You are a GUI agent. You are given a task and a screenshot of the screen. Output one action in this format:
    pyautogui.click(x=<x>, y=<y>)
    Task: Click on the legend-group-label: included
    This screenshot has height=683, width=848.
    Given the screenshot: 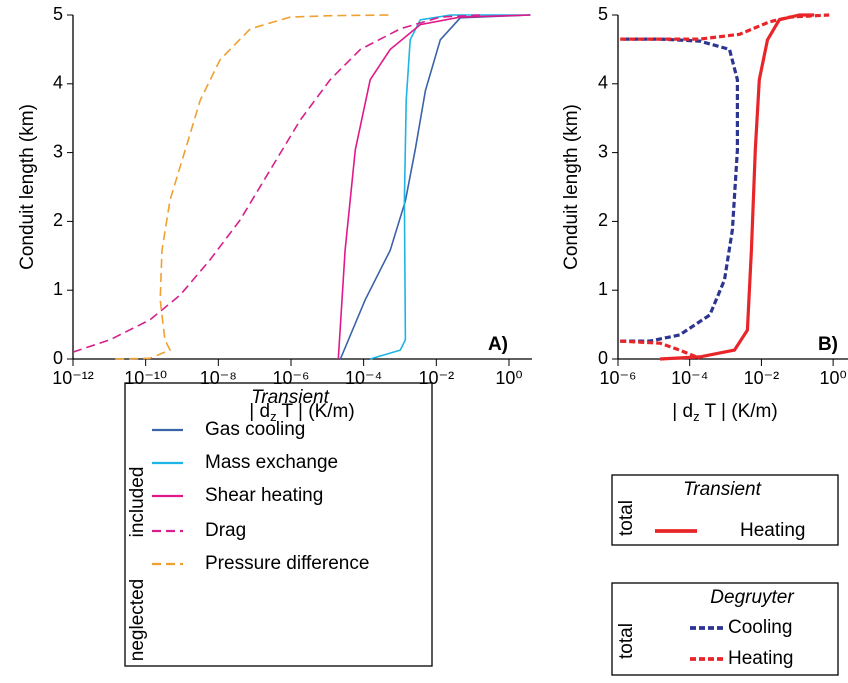 What is the action you would take?
    pyautogui.click(x=137, y=502)
    